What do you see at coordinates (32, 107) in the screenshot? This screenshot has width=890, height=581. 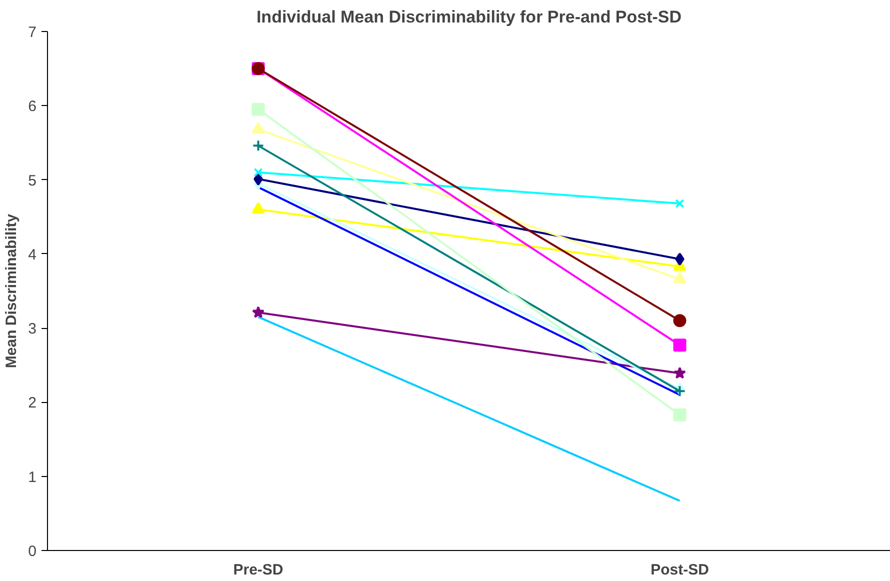 I see `y-tick-label: 6` at bounding box center [32, 107].